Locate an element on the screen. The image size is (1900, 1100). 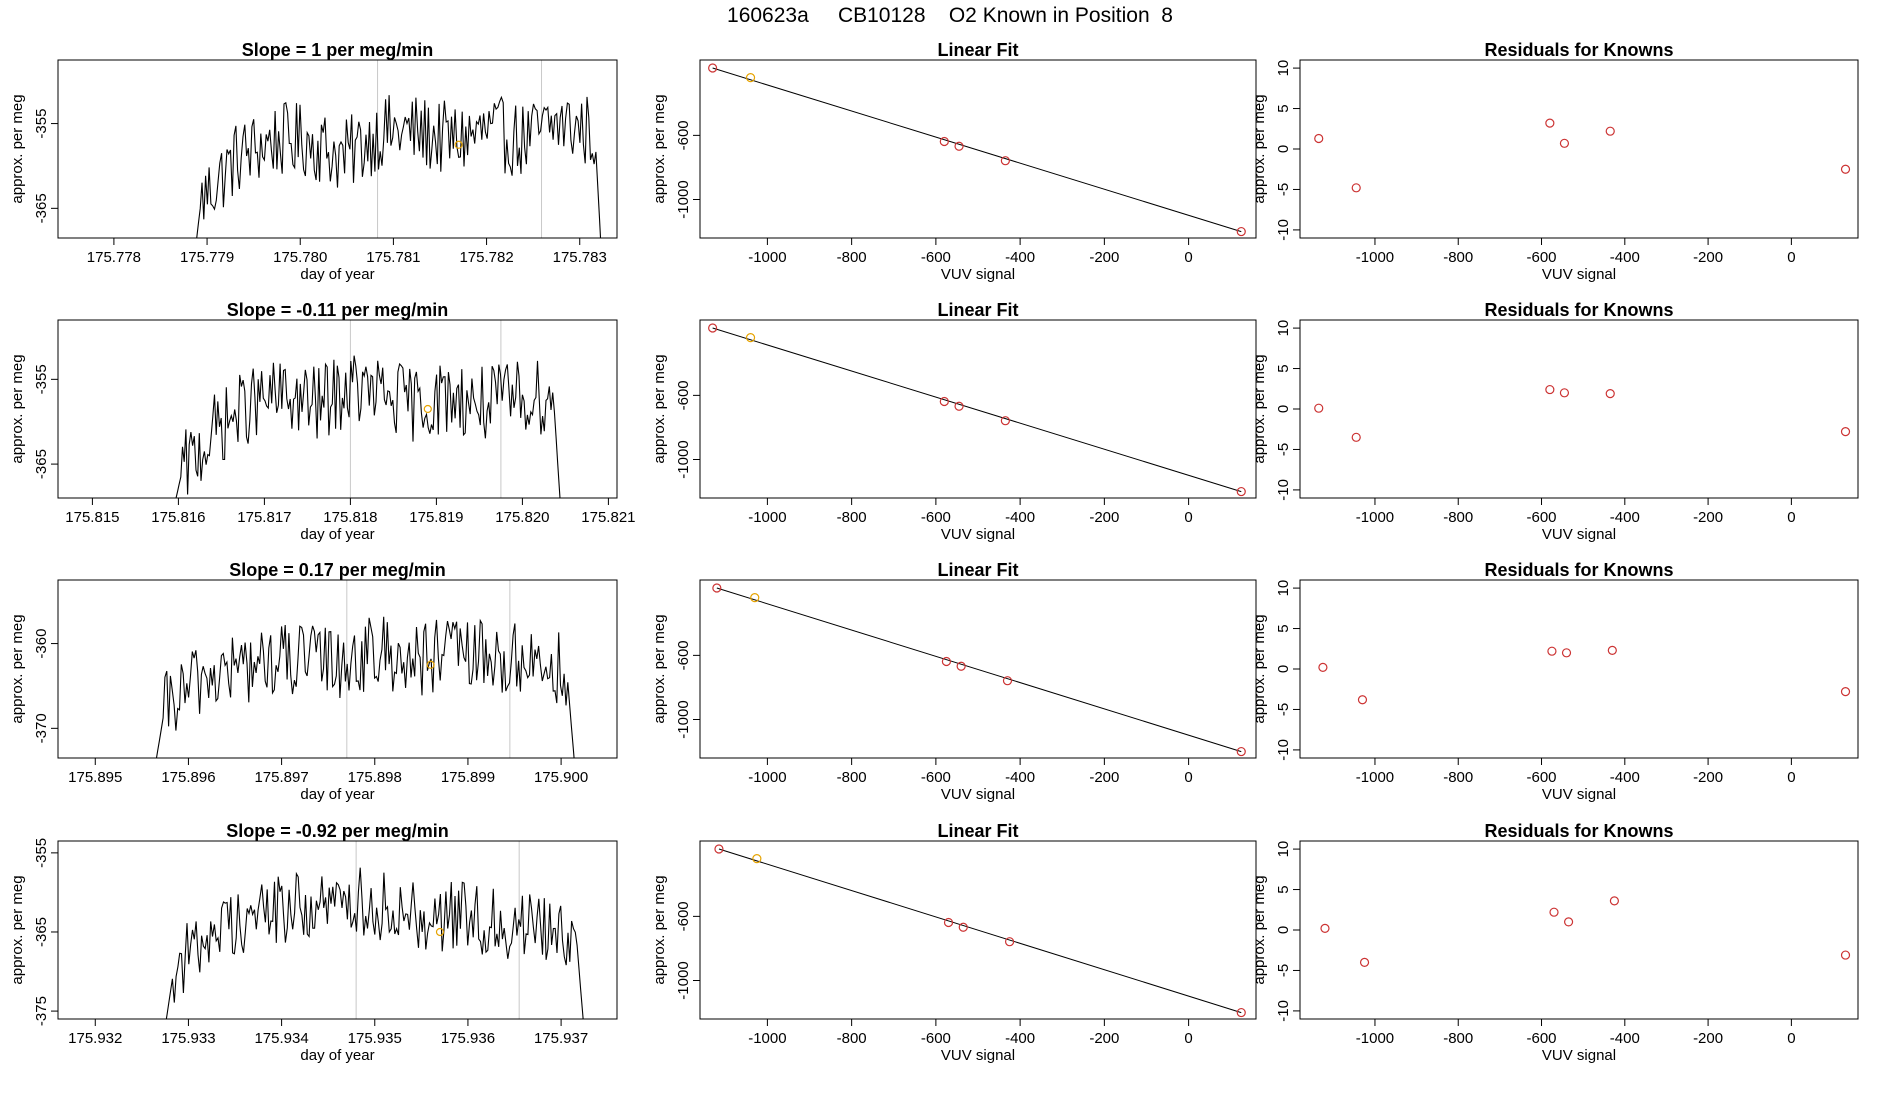
chart-title: Slope = 1 per meg/min is located at coordinates (338, 50).